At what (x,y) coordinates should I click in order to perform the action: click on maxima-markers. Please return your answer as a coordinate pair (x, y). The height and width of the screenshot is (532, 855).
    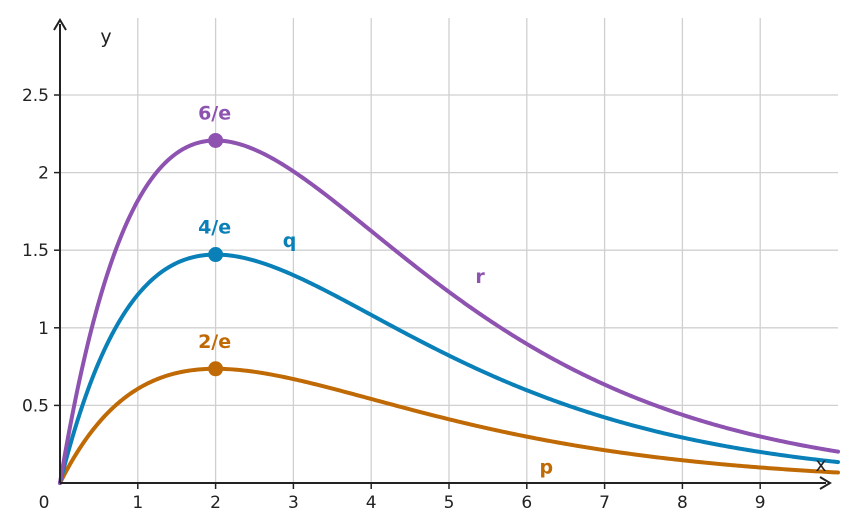
    Looking at the image, I should click on (216, 254).